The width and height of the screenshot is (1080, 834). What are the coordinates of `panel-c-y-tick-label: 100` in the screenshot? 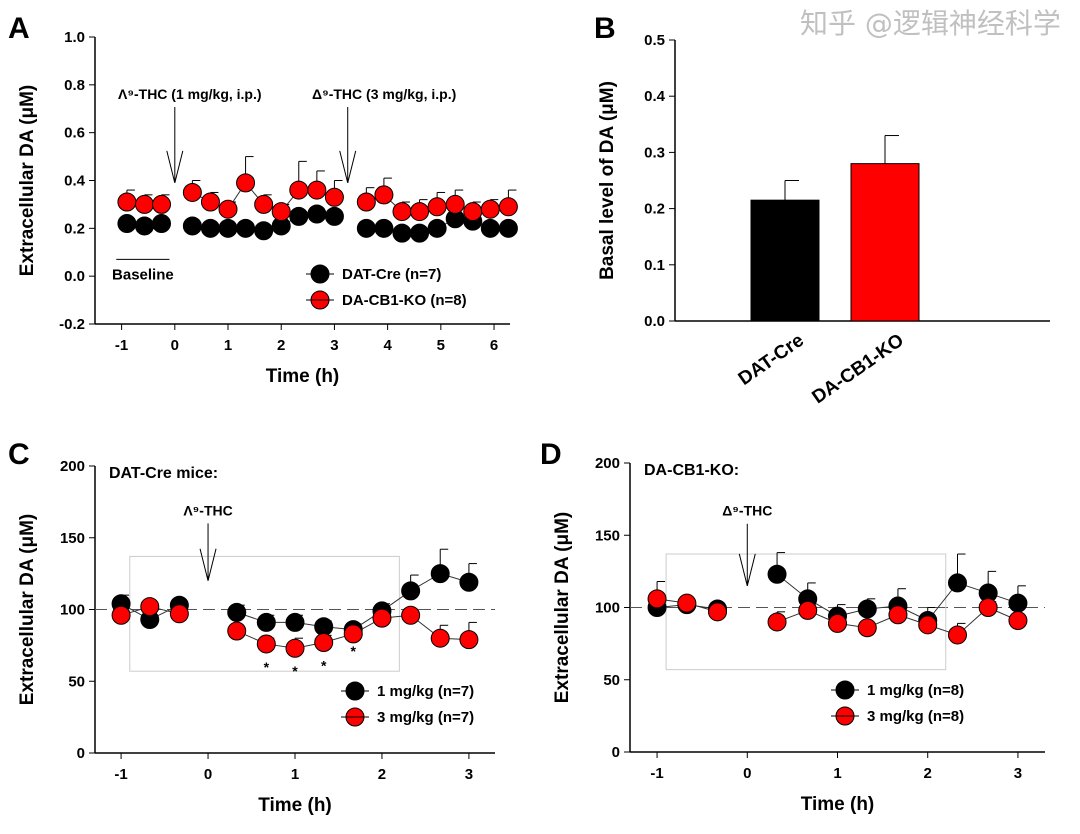 It's located at (72, 610).